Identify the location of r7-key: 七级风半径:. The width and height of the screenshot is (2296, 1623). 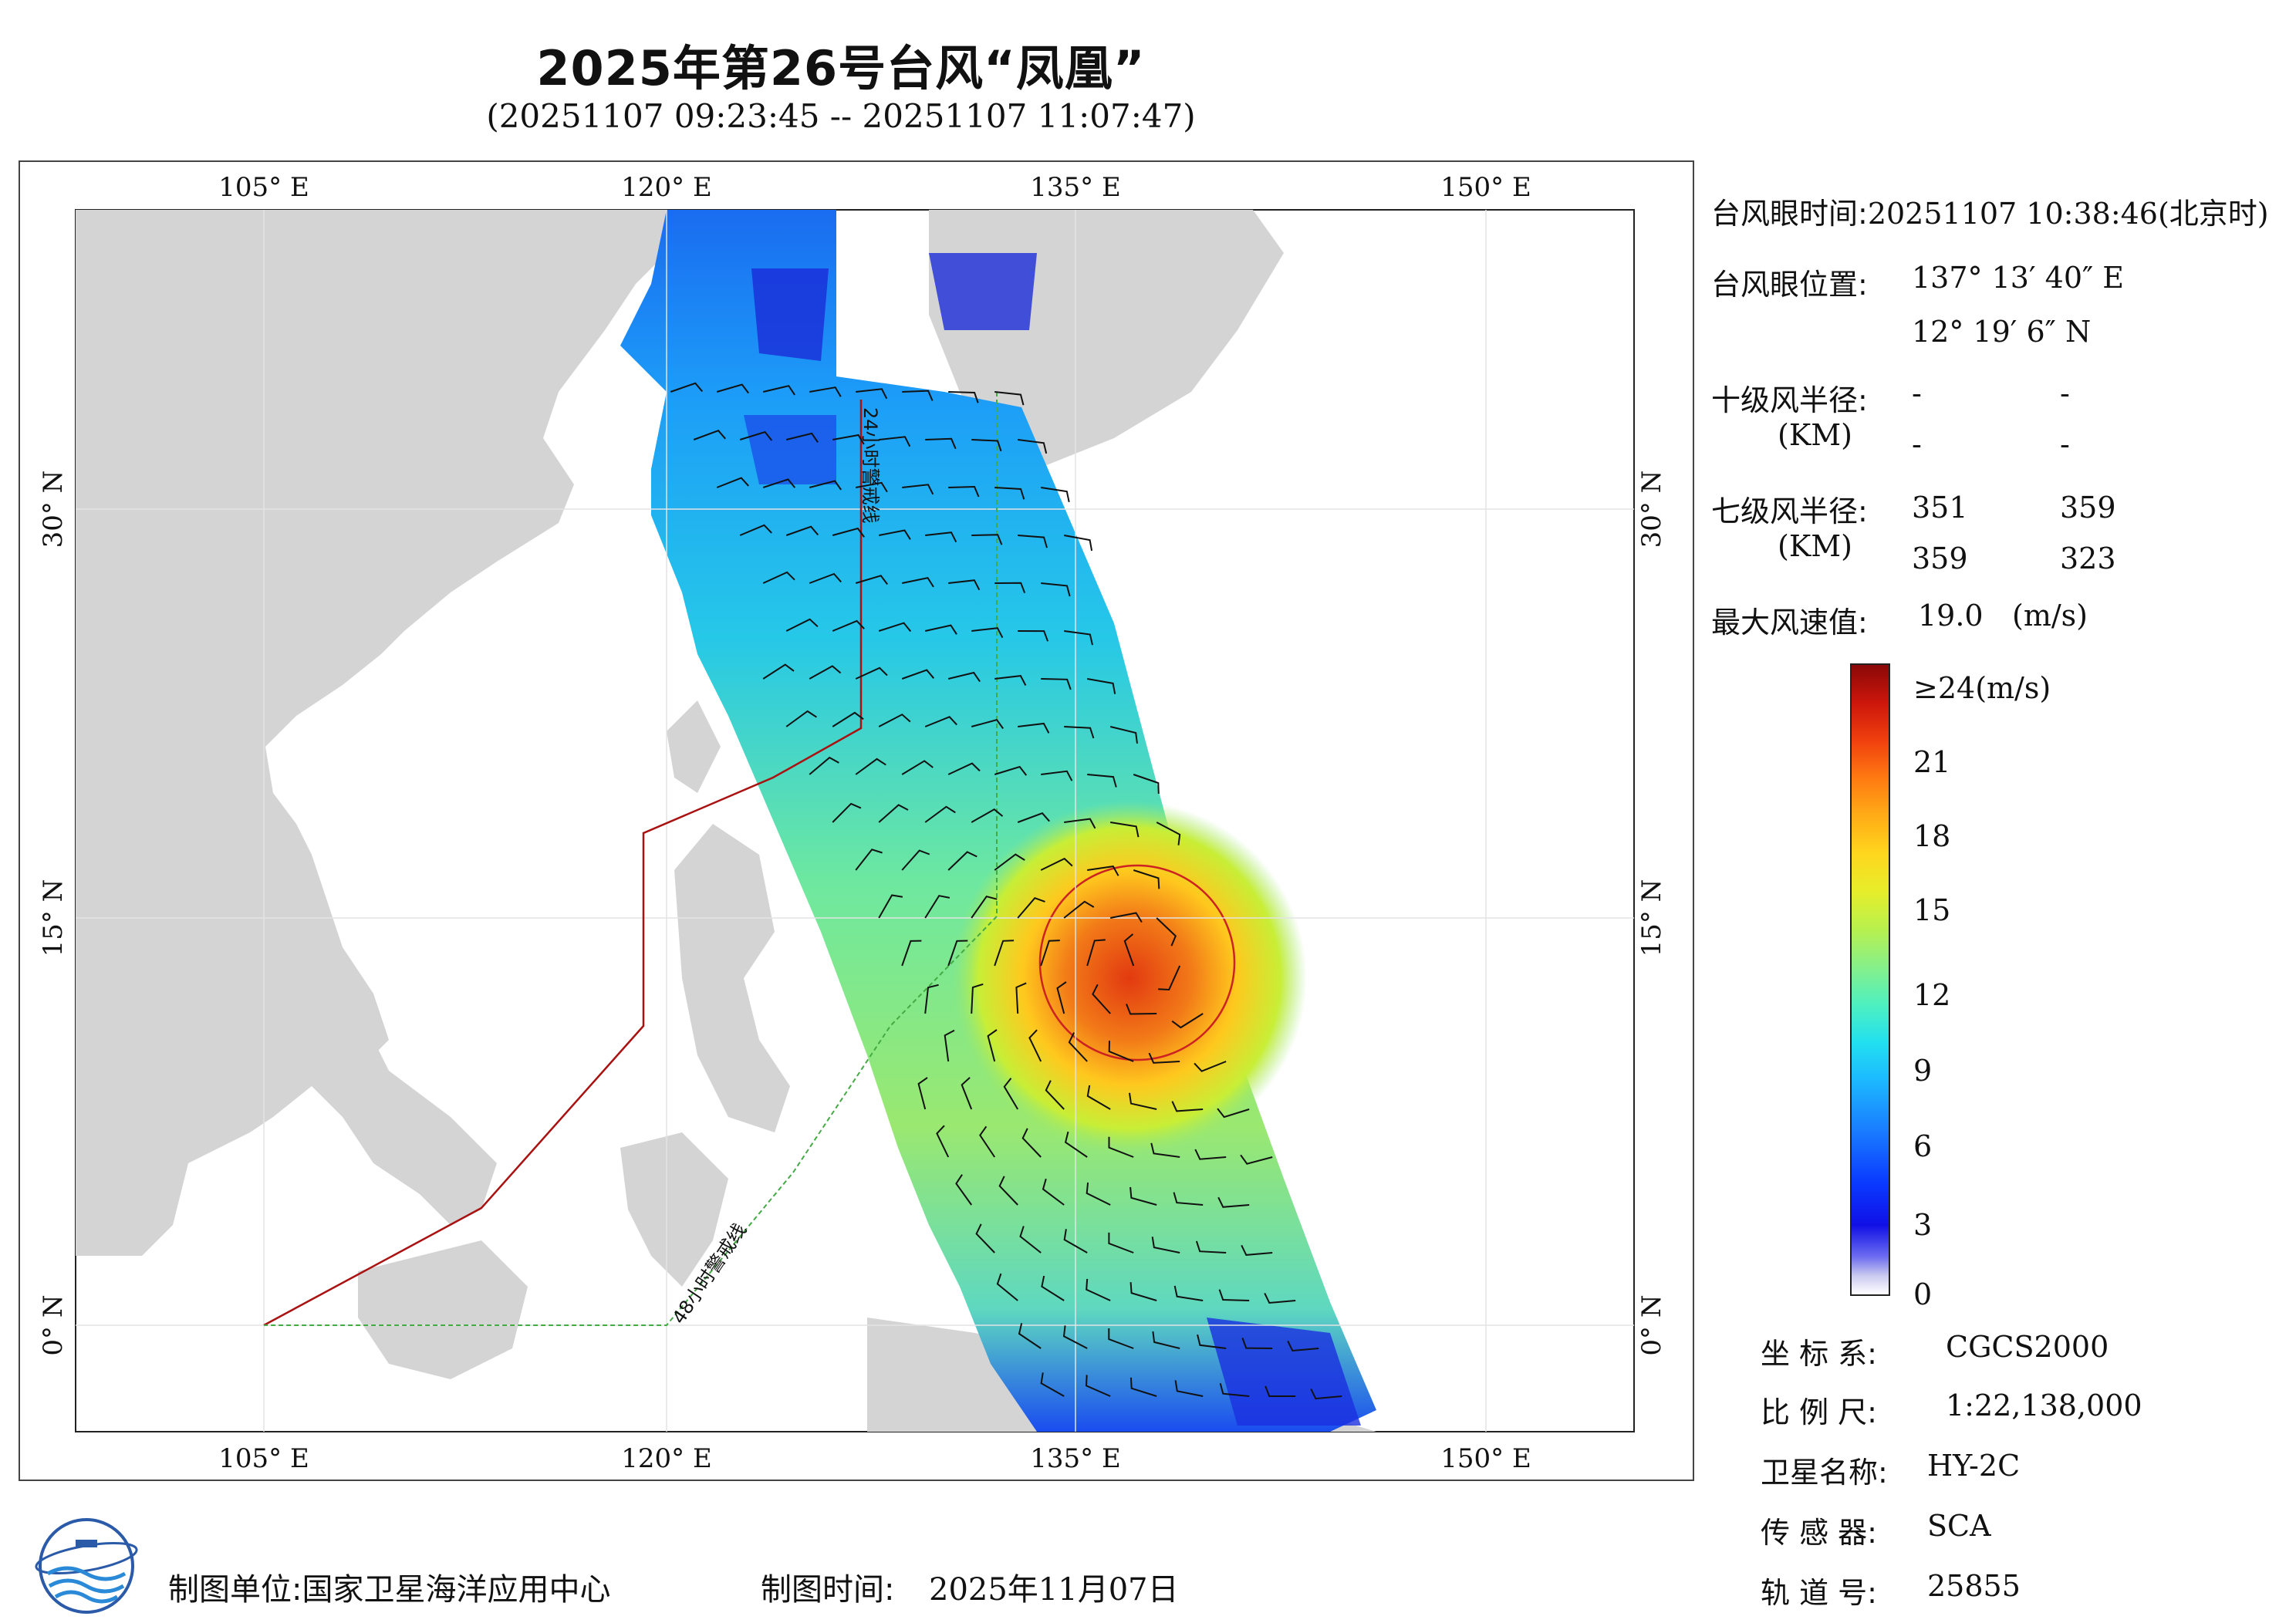
(1789, 511).